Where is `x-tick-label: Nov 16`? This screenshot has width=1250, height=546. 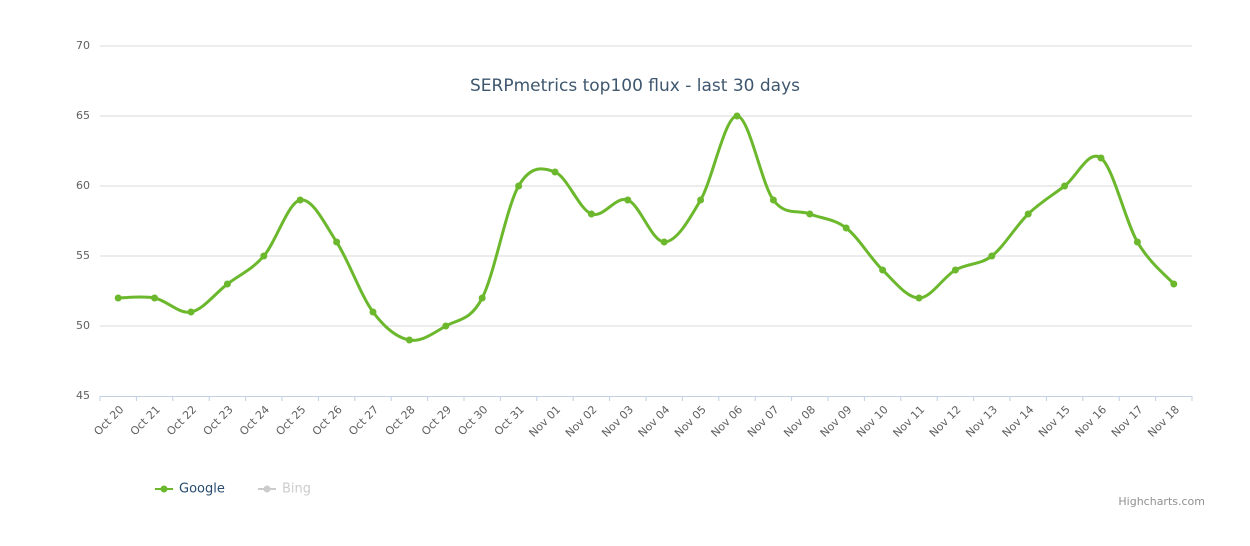
x-tick-label: Nov 16 is located at coordinates (1090, 421).